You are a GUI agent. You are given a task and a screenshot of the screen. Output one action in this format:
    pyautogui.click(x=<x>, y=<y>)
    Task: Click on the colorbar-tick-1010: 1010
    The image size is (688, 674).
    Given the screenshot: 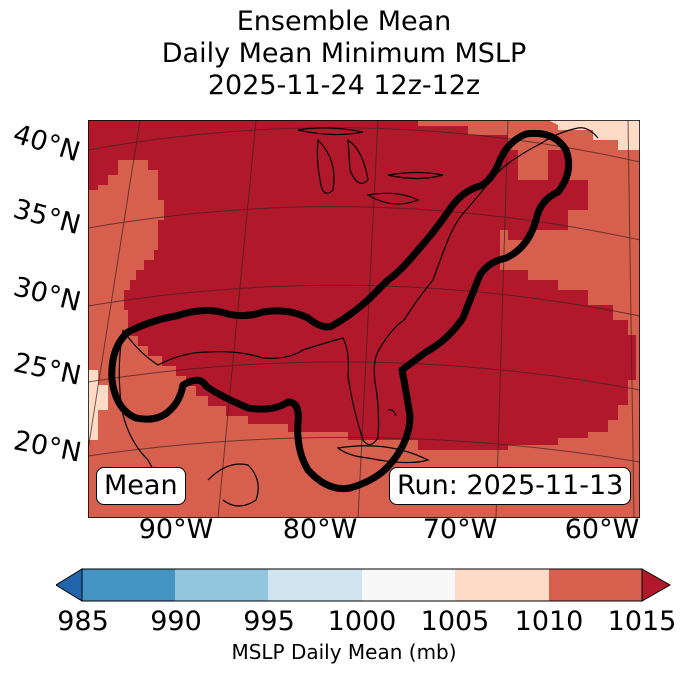 What is the action you would take?
    pyautogui.click(x=549, y=621)
    